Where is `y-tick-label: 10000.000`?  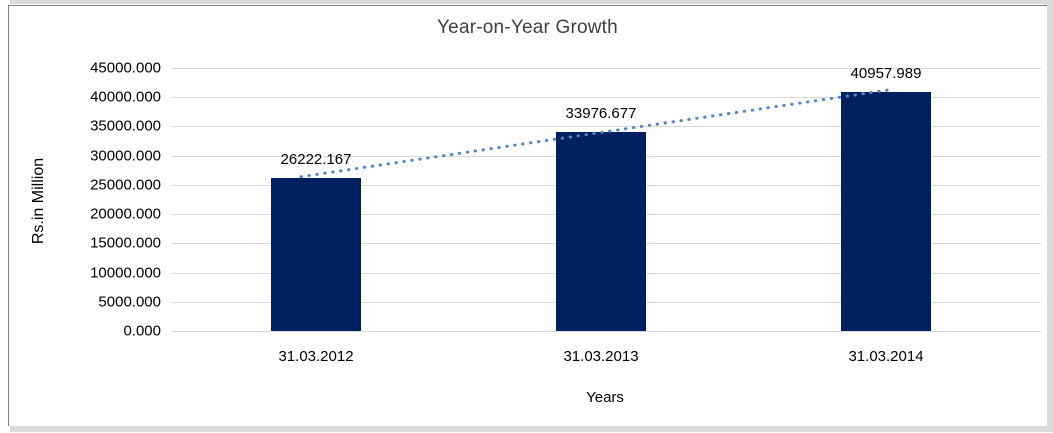 y-tick-label: 10000.000 is located at coordinates (125, 273).